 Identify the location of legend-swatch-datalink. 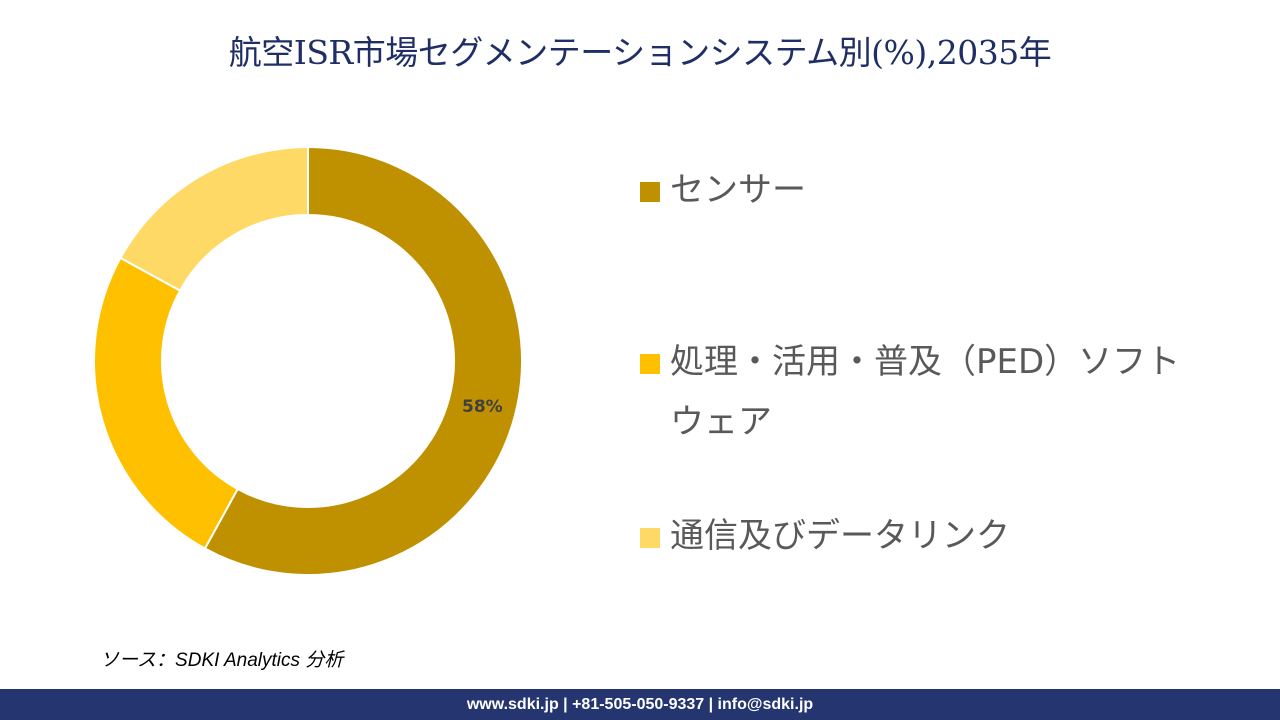
(650, 538).